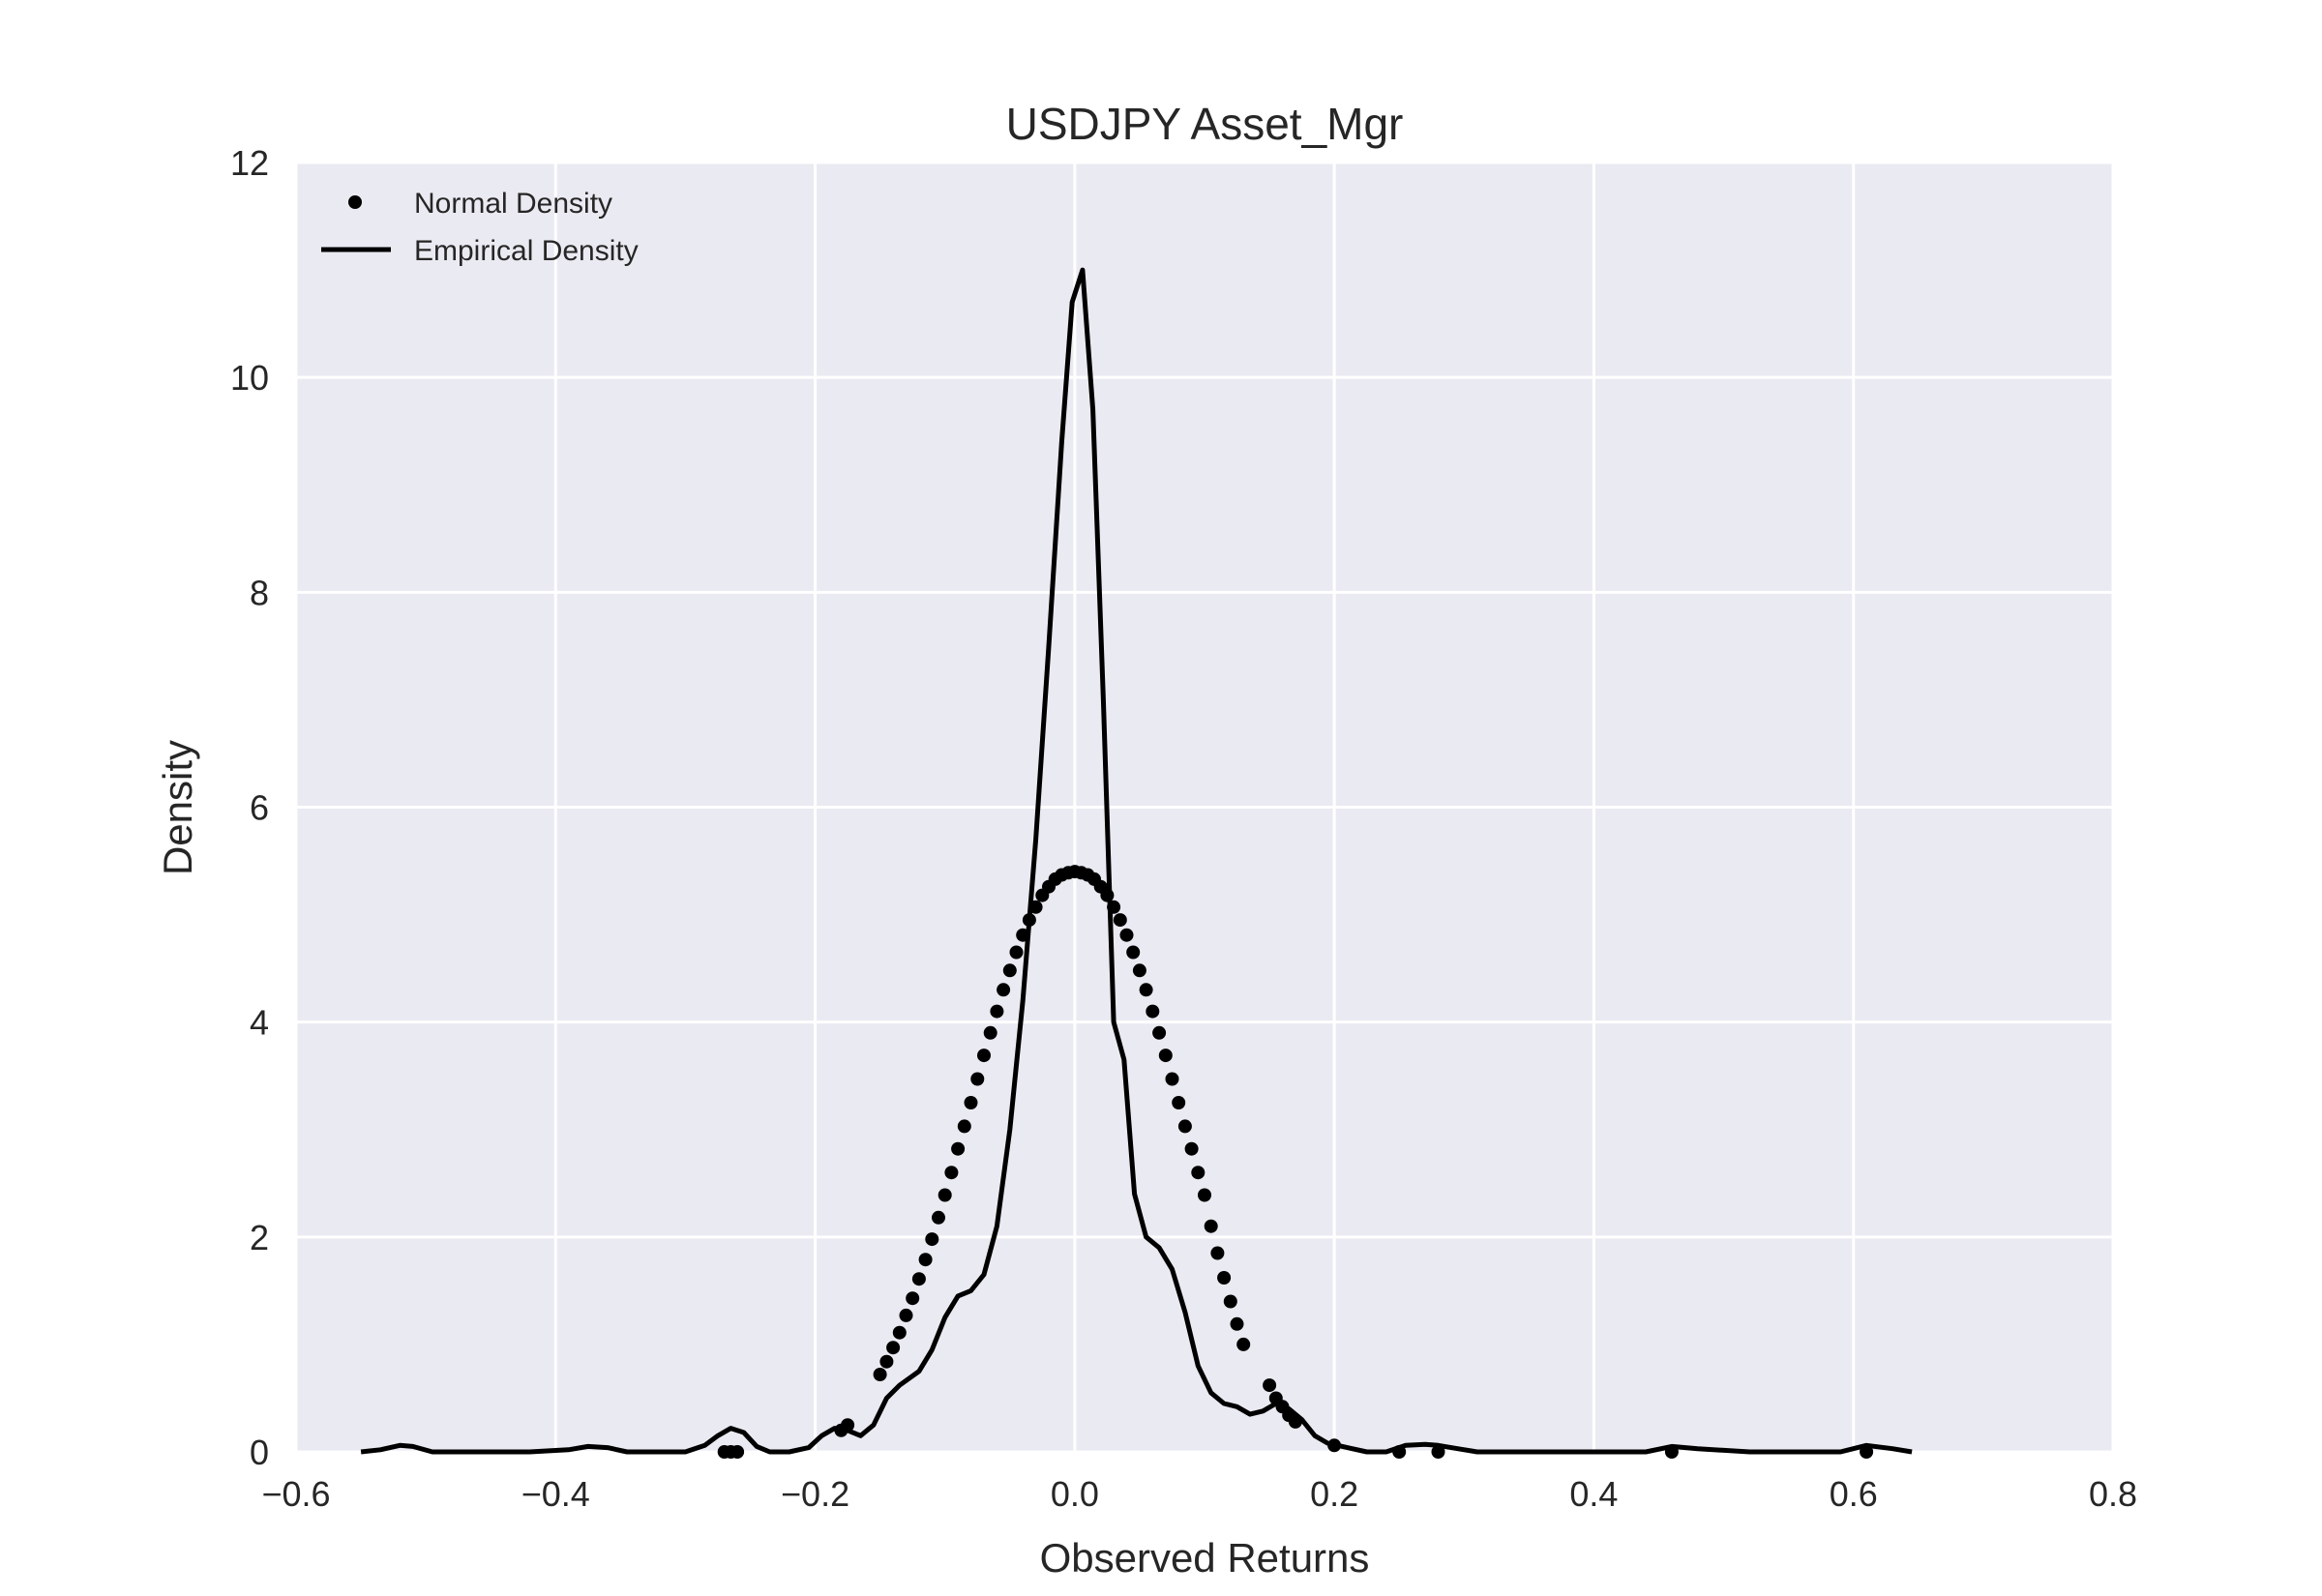 Image resolution: width=2322 pixels, height=1596 pixels. Describe the element at coordinates (815, 1494) in the screenshot. I see `x-tick-label: −0.2` at that location.